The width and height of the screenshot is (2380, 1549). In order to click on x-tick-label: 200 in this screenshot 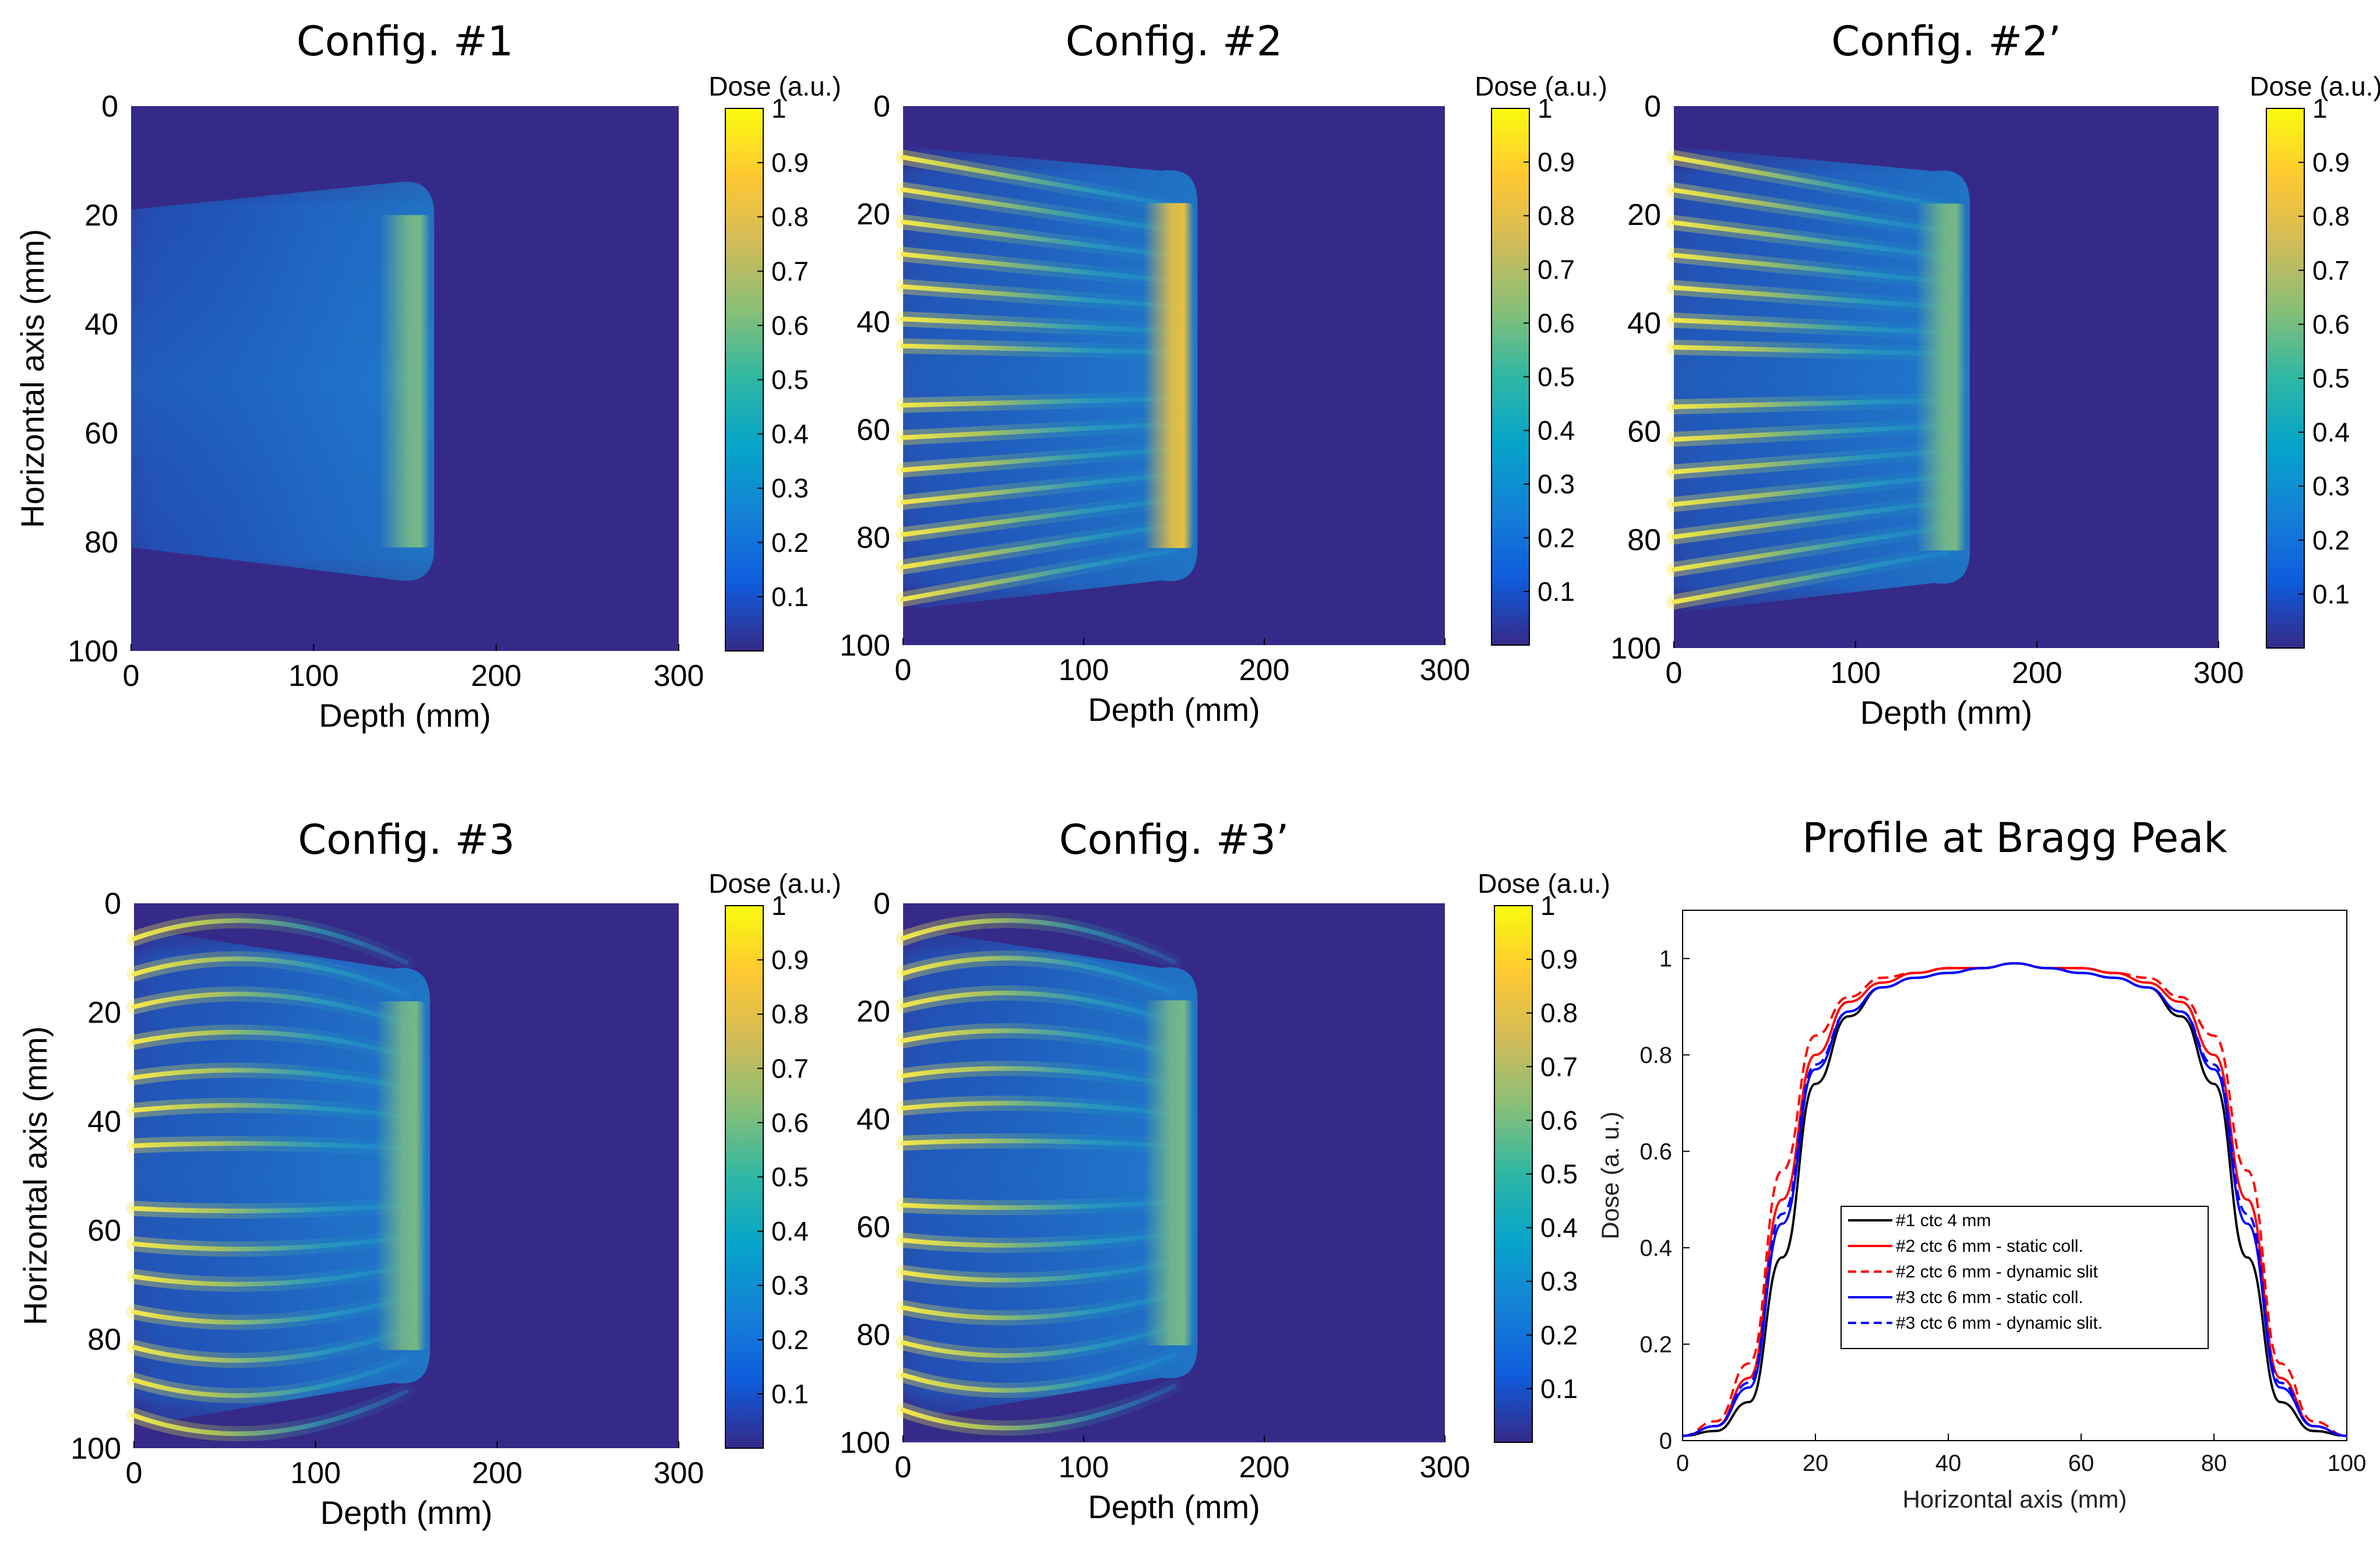, I will do `click(1264, 1467)`.